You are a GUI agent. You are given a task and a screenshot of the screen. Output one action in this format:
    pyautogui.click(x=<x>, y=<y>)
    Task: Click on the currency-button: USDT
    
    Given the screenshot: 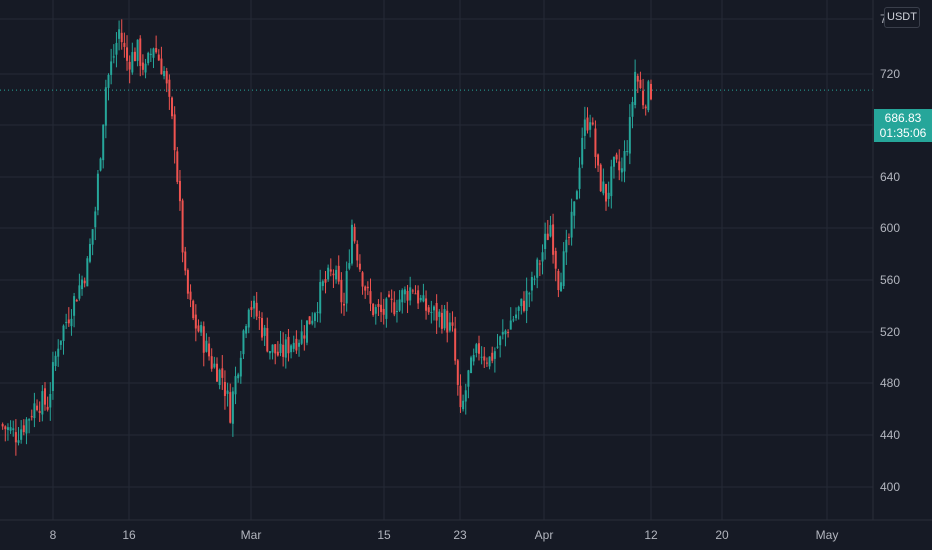 What is the action you would take?
    pyautogui.click(x=902, y=17)
    